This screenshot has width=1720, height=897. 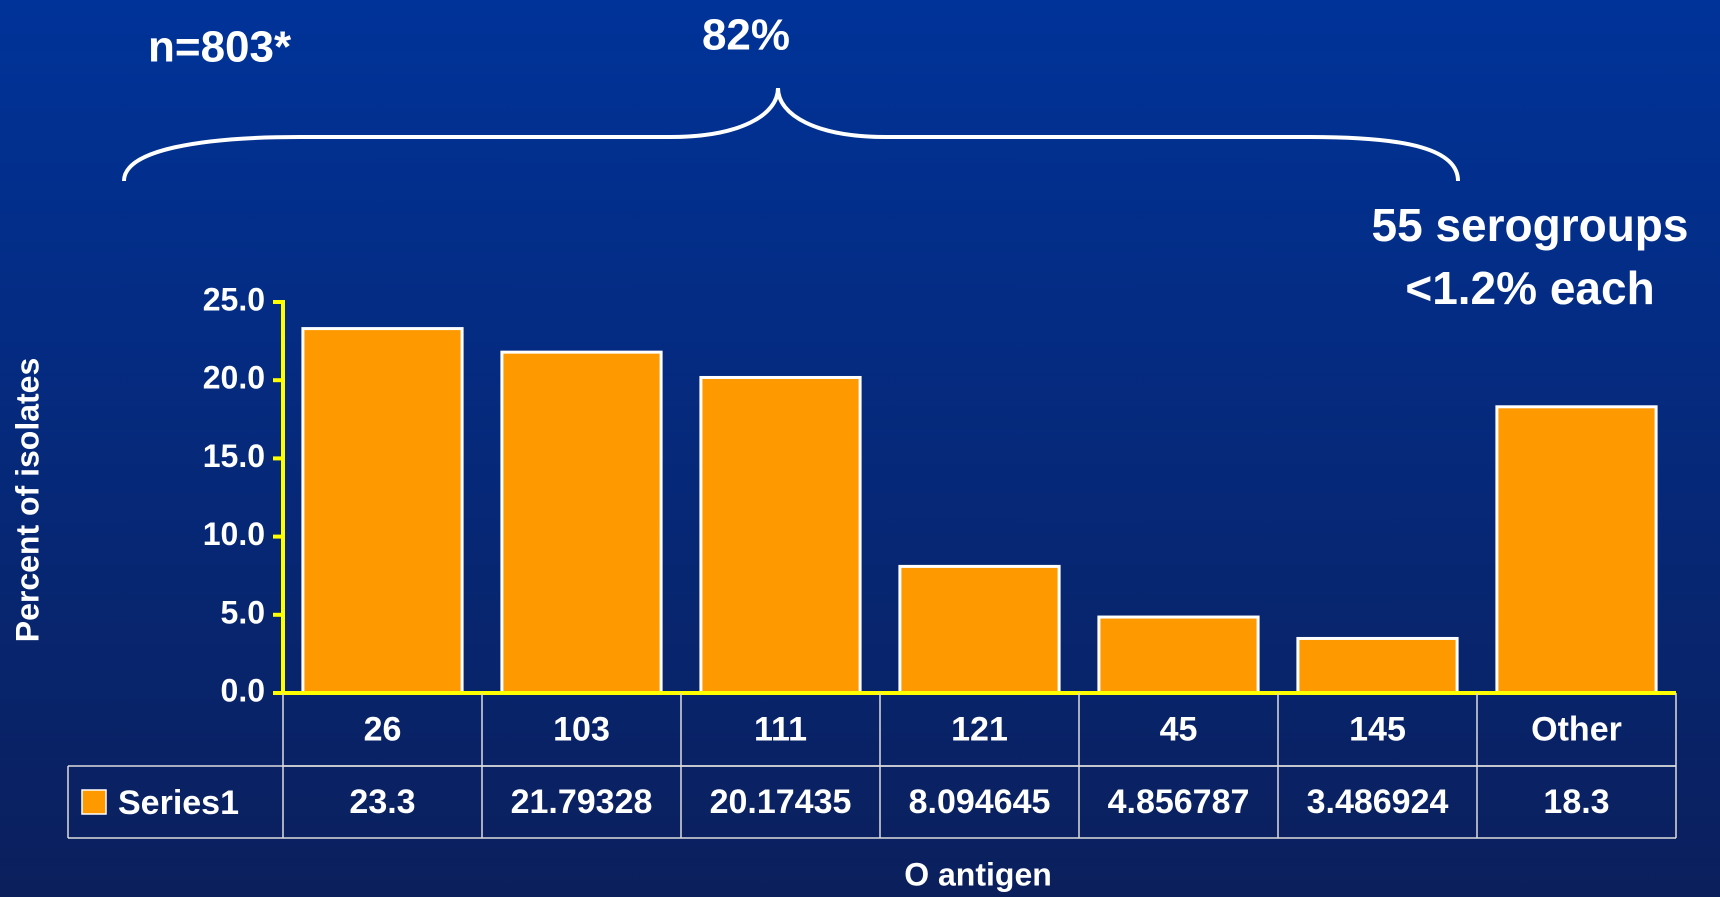 I want to click on table-value: 20.17435, so click(x=781, y=802).